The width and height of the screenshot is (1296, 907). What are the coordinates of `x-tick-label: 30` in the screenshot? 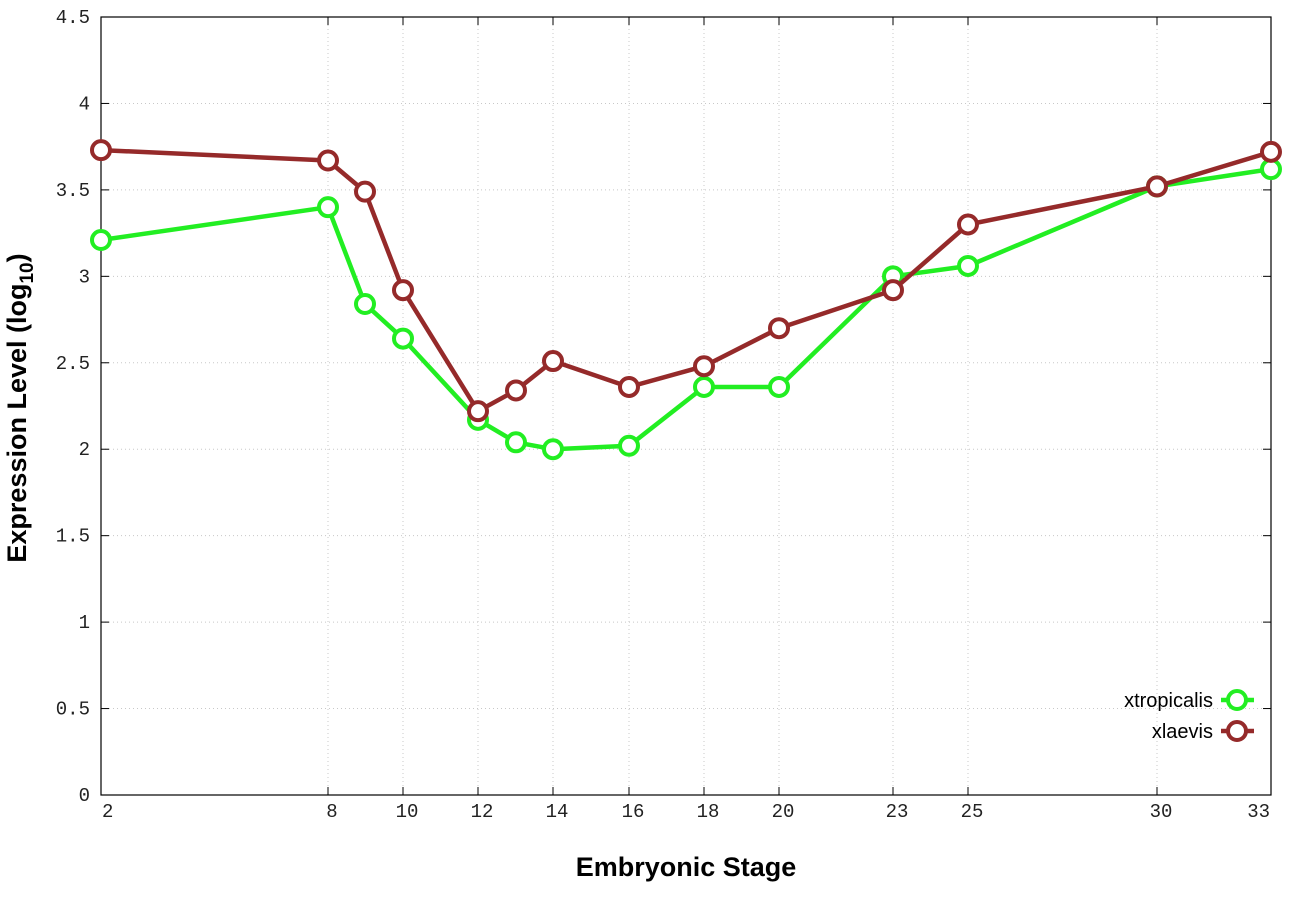 It's located at (1161, 812).